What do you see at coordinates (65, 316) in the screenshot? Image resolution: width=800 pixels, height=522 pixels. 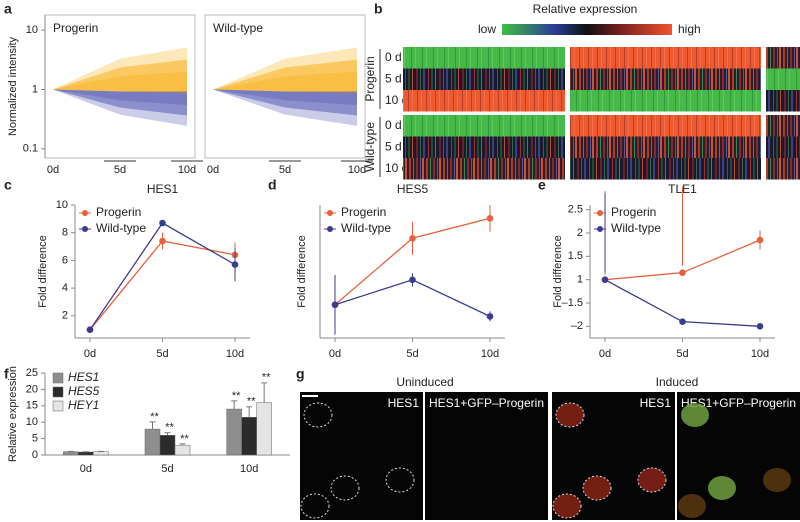 I see `y-tick-label: 2` at bounding box center [65, 316].